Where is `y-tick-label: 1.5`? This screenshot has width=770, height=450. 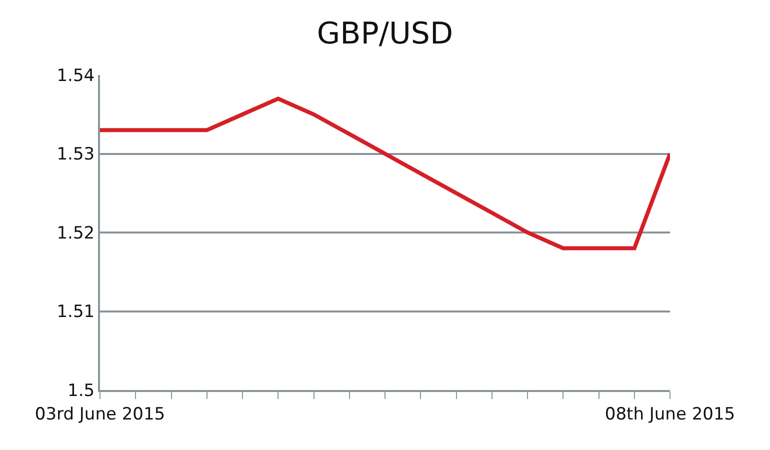 y-tick-label: 1.5 is located at coordinates (81, 390).